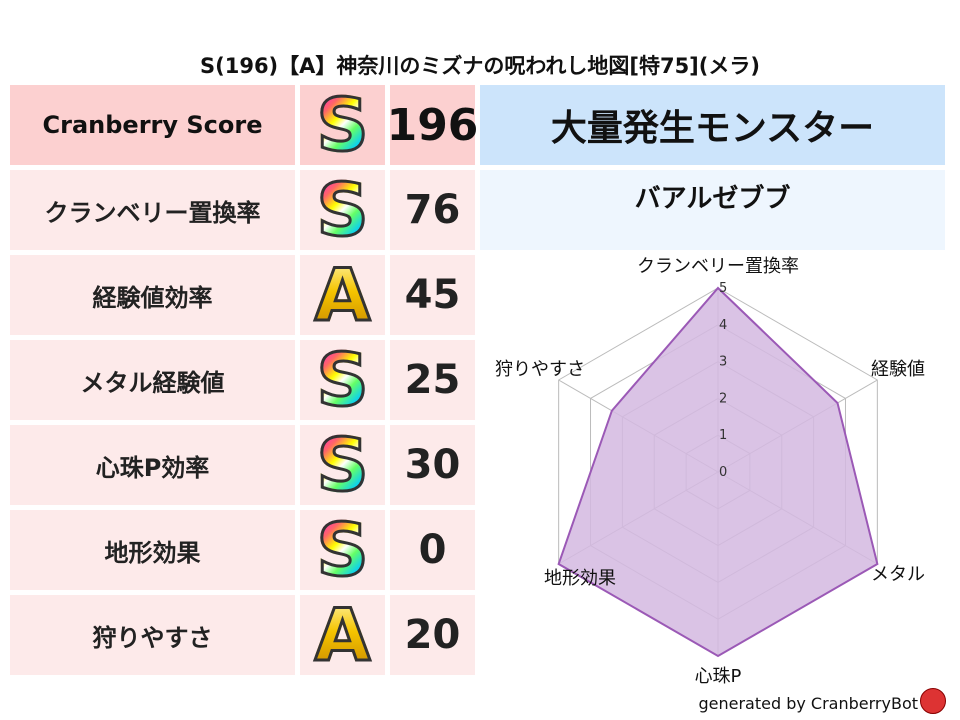 The width and height of the screenshot is (960, 720). I want to click on axis-label: メタル, so click(898, 574).